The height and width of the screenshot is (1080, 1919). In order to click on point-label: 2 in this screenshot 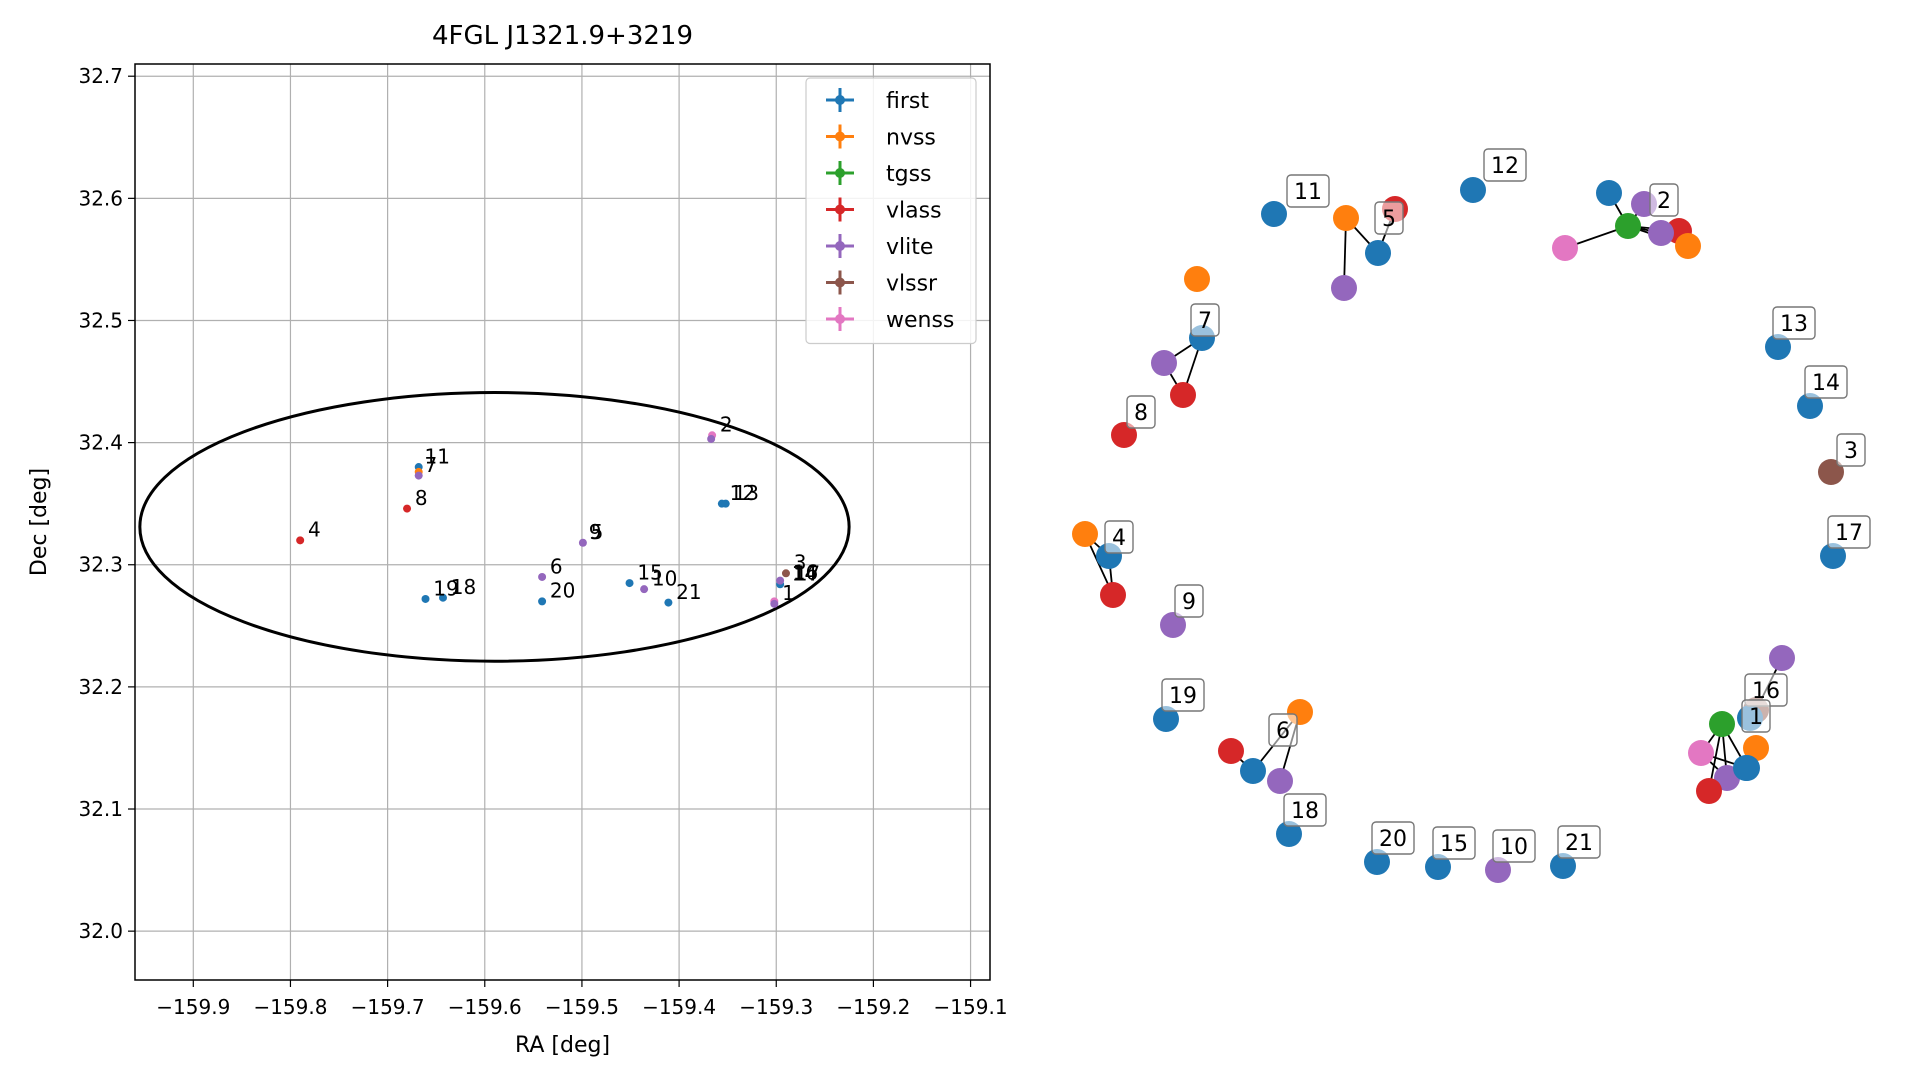, I will do `click(726, 425)`.